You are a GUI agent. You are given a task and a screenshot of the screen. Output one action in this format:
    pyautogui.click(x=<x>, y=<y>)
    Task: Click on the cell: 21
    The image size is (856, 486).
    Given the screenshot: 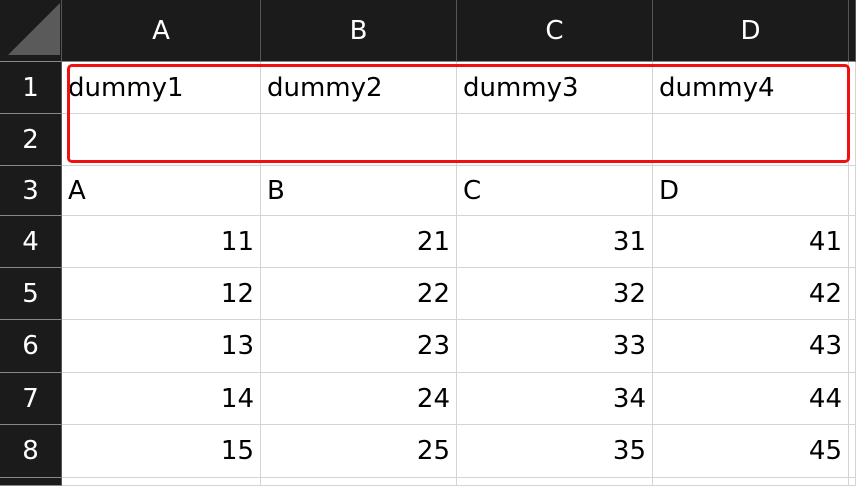 What is the action you would take?
    pyautogui.click(x=359, y=242)
    